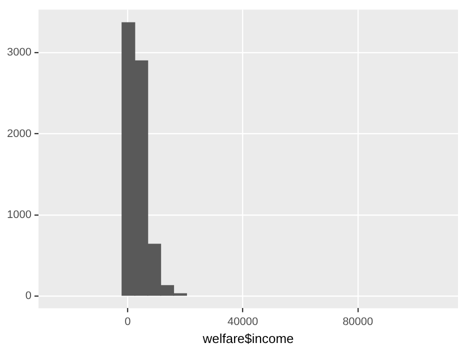  Describe the element at coordinates (248, 338) in the screenshot. I see `x-axis-title: welfare$income` at that location.